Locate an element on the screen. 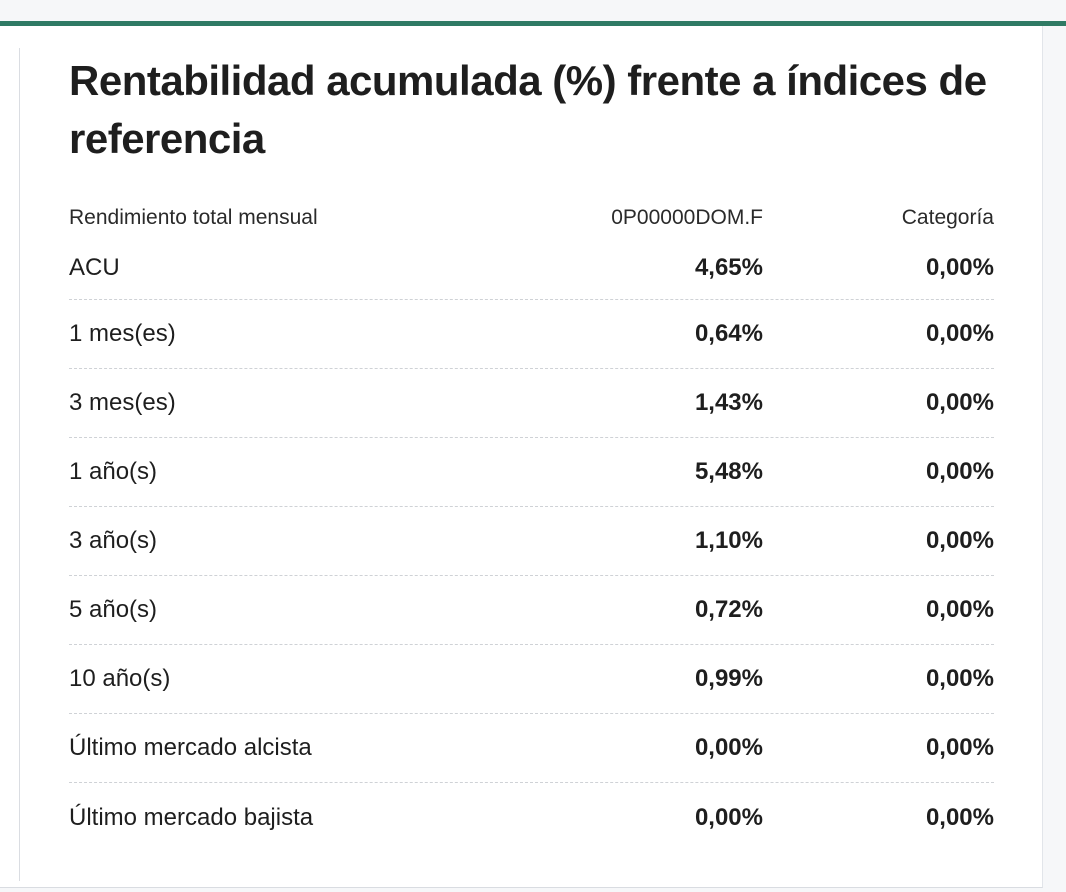 The height and width of the screenshot is (892, 1066). table-row: Último mercado alcista 0,00% 0,00% is located at coordinates (531, 748).